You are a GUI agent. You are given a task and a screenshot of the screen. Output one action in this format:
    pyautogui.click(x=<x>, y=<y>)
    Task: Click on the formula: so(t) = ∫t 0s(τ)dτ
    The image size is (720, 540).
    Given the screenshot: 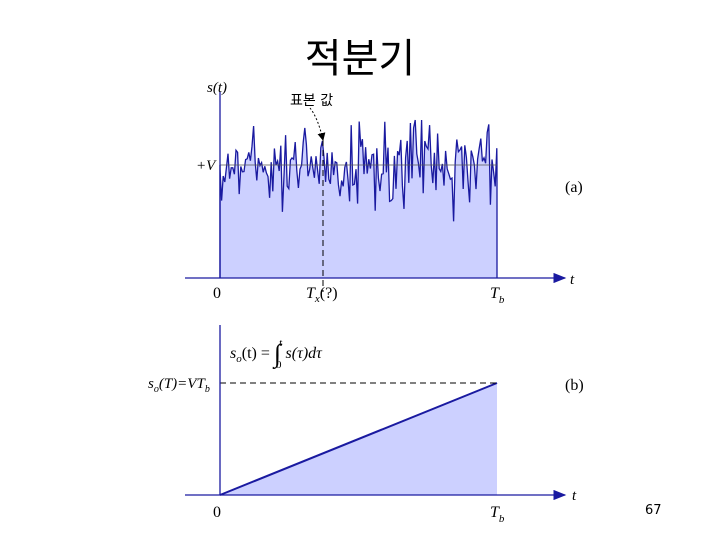 What is the action you would take?
    pyautogui.click(x=276, y=354)
    